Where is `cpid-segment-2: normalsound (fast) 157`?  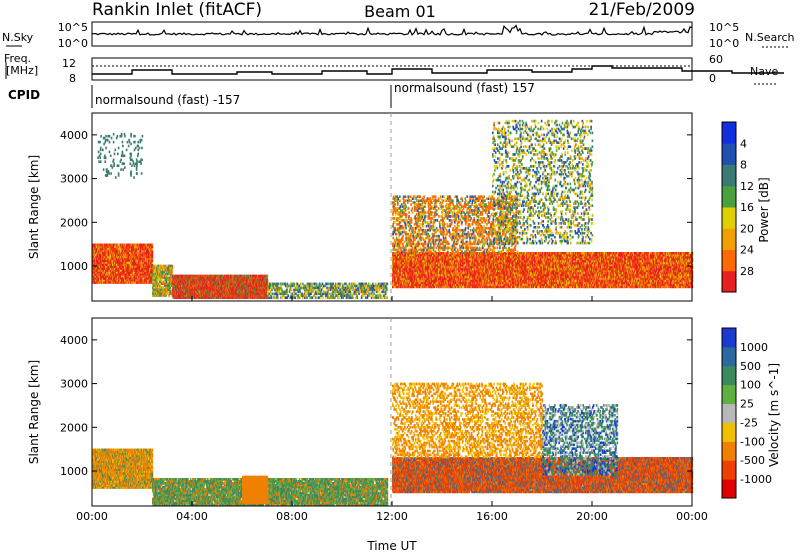 cpid-segment-2: normalsound (fast) 157 is located at coordinates (464, 88).